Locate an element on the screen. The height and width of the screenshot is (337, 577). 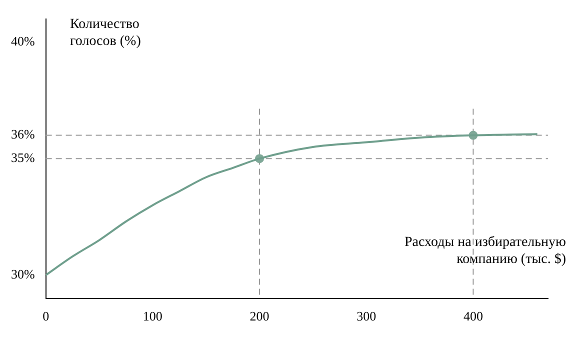
x-axis-title: Расходы на избирательную компанию (тыс. $) is located at coordinates (485, 251).